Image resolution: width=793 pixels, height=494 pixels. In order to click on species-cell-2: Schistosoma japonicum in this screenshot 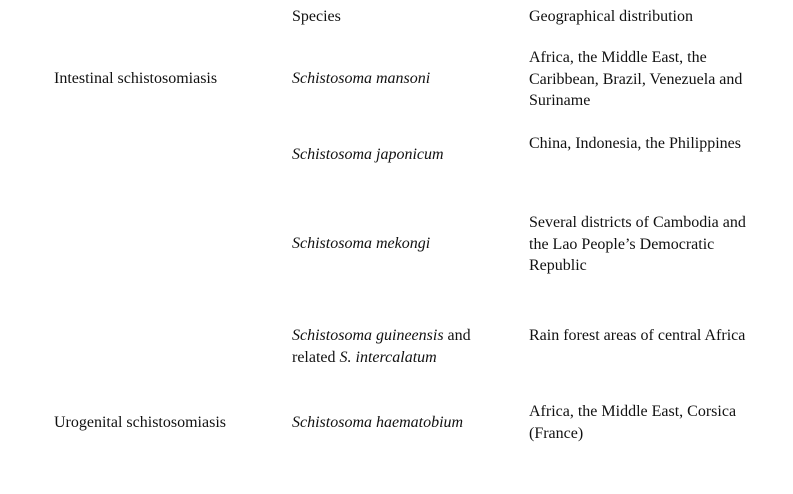, I will do `click(404, 155)`.